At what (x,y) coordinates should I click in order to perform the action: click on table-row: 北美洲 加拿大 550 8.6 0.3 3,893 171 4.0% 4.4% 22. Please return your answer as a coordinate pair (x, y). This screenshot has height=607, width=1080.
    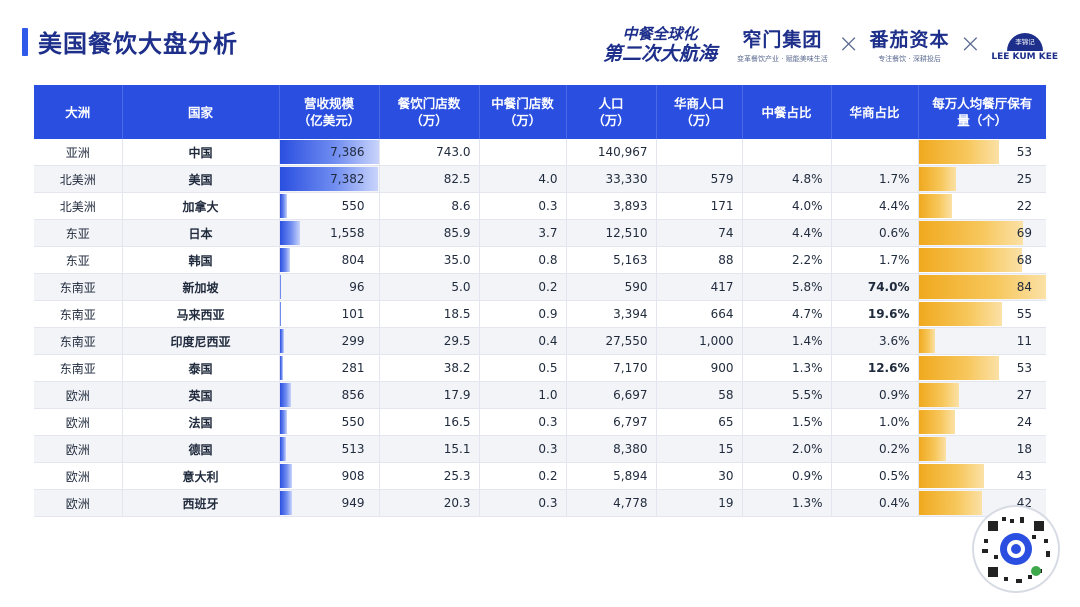
    Looking at the image, I should click on (540, 206).